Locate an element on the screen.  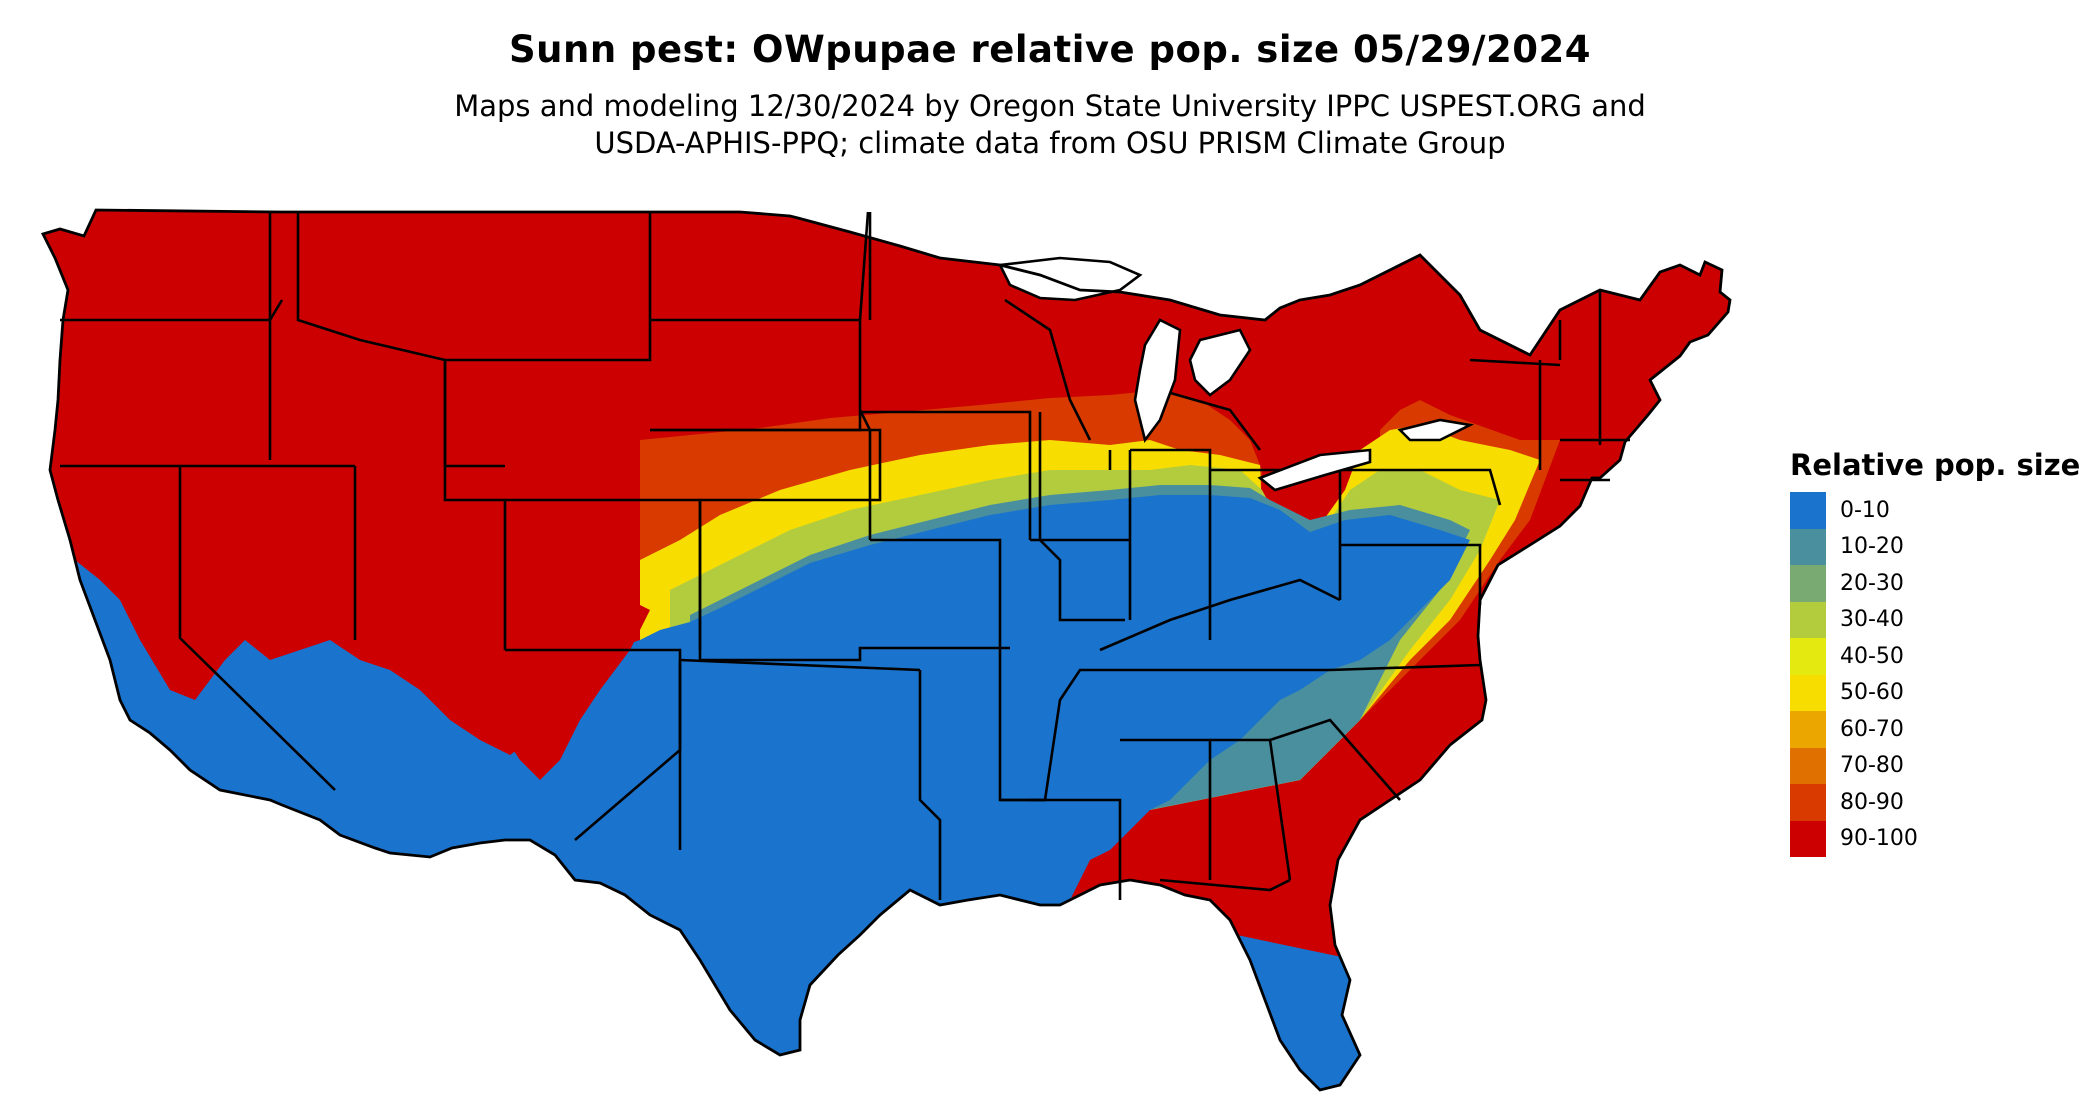
legend-label: 70-80 is located at coordinates (1872, 766).